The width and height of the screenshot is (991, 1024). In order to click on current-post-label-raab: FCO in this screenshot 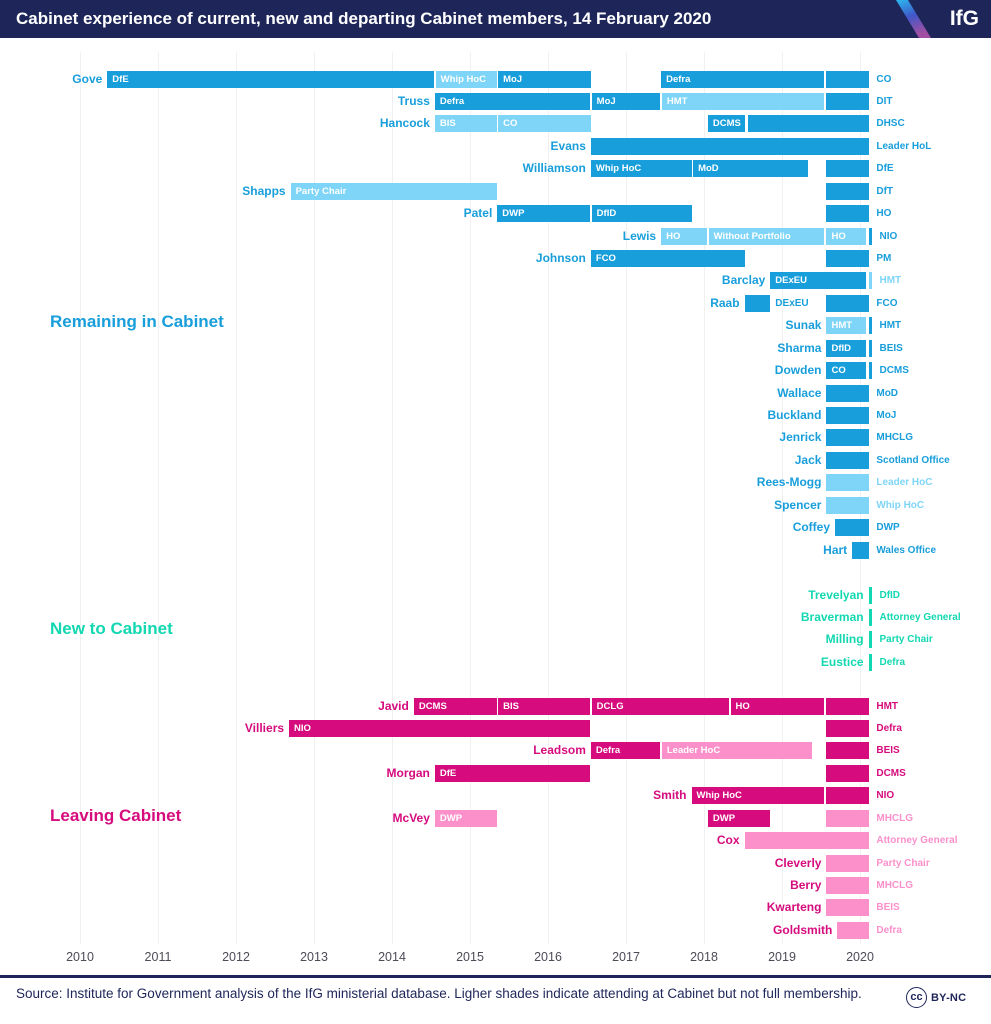, I will do `click(887, 303)`.